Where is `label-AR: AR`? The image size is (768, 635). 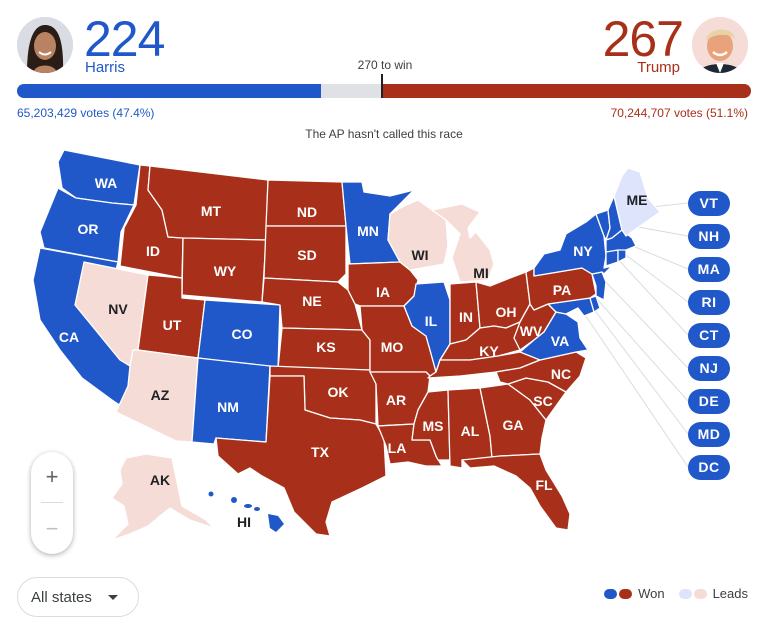 label-AR: AR is located at coordinates (396, 400).